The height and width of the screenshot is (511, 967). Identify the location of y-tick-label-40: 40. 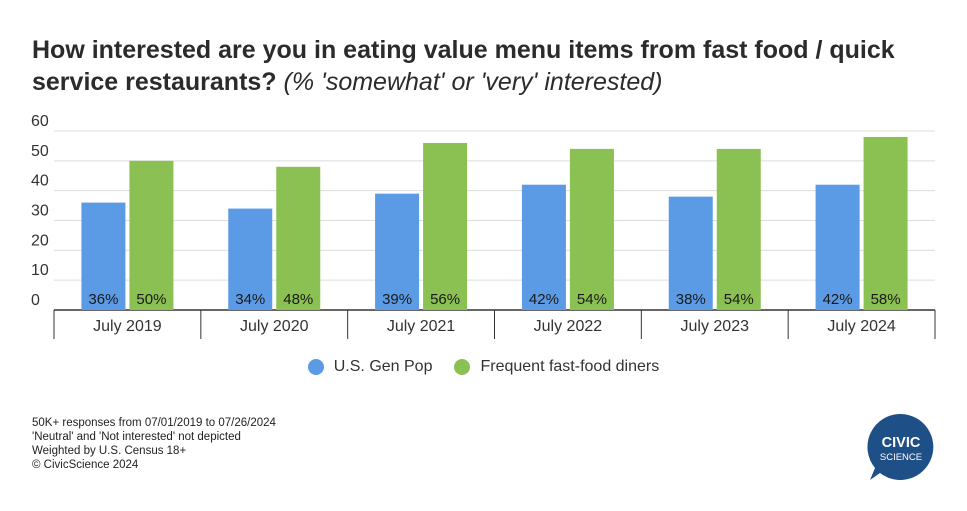
(40, 181).